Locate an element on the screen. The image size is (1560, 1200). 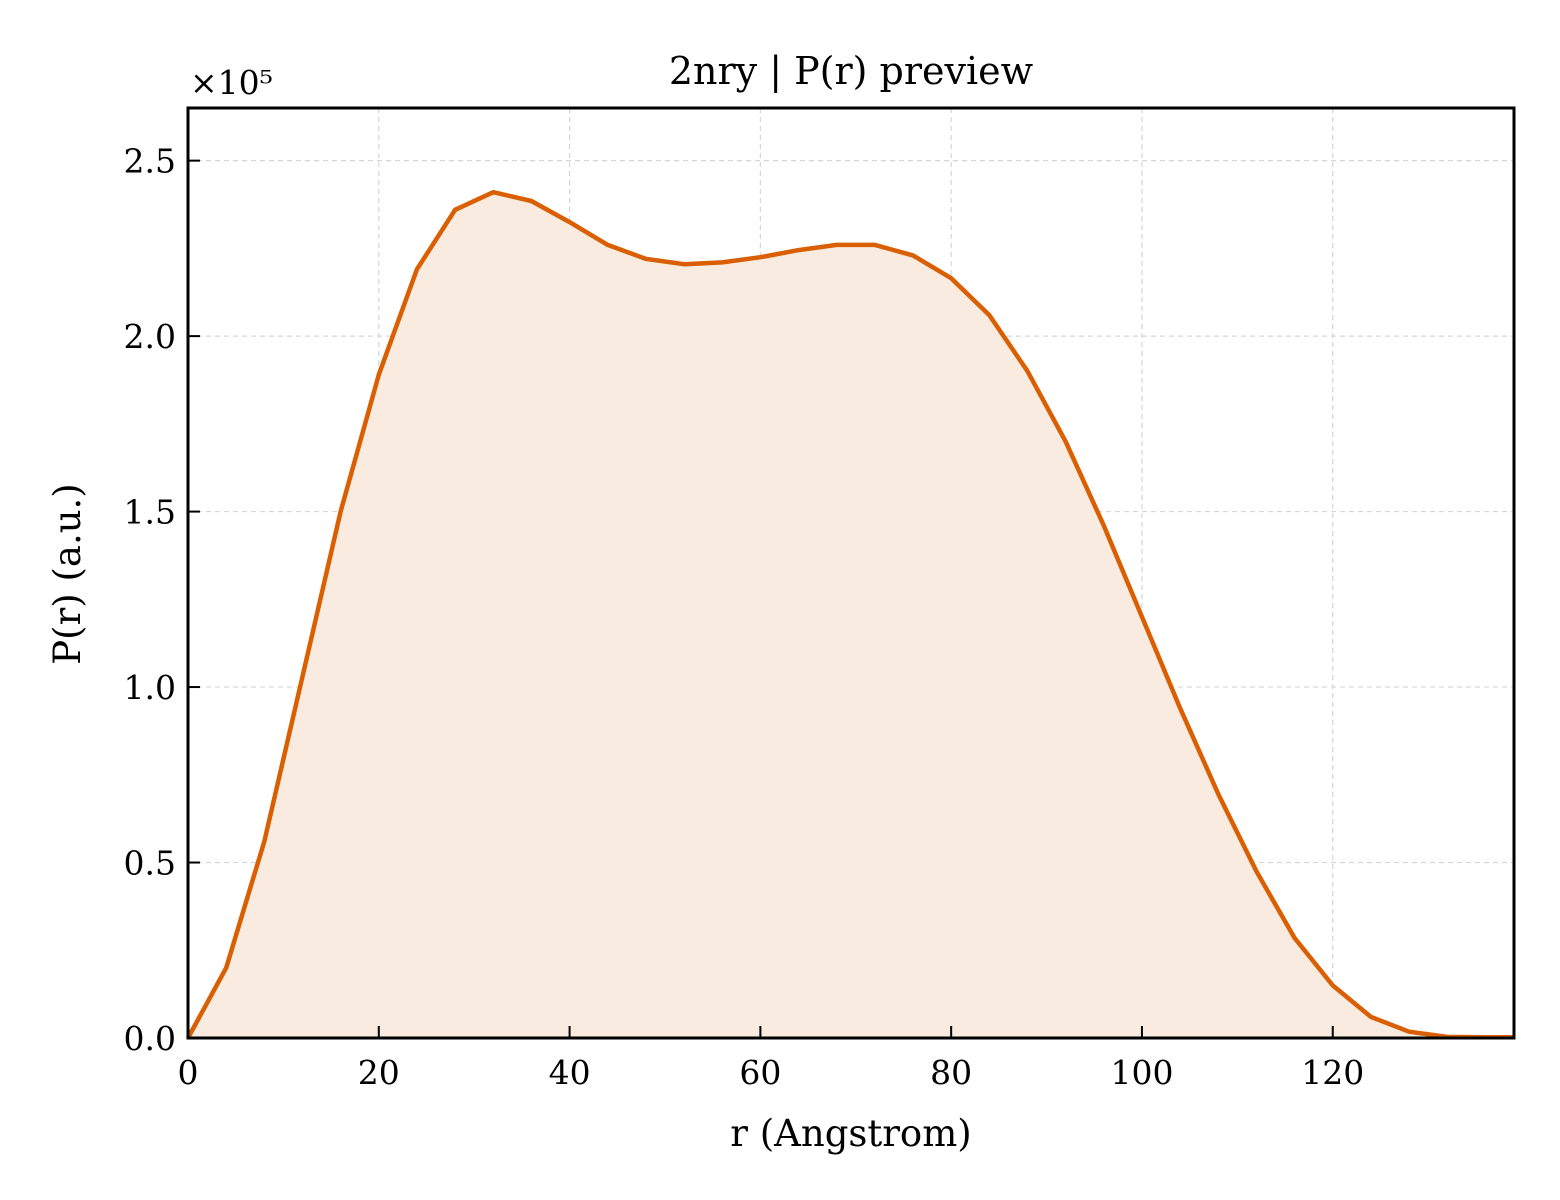
x-tick-label: 0 is located at coordinates (188, 1072).